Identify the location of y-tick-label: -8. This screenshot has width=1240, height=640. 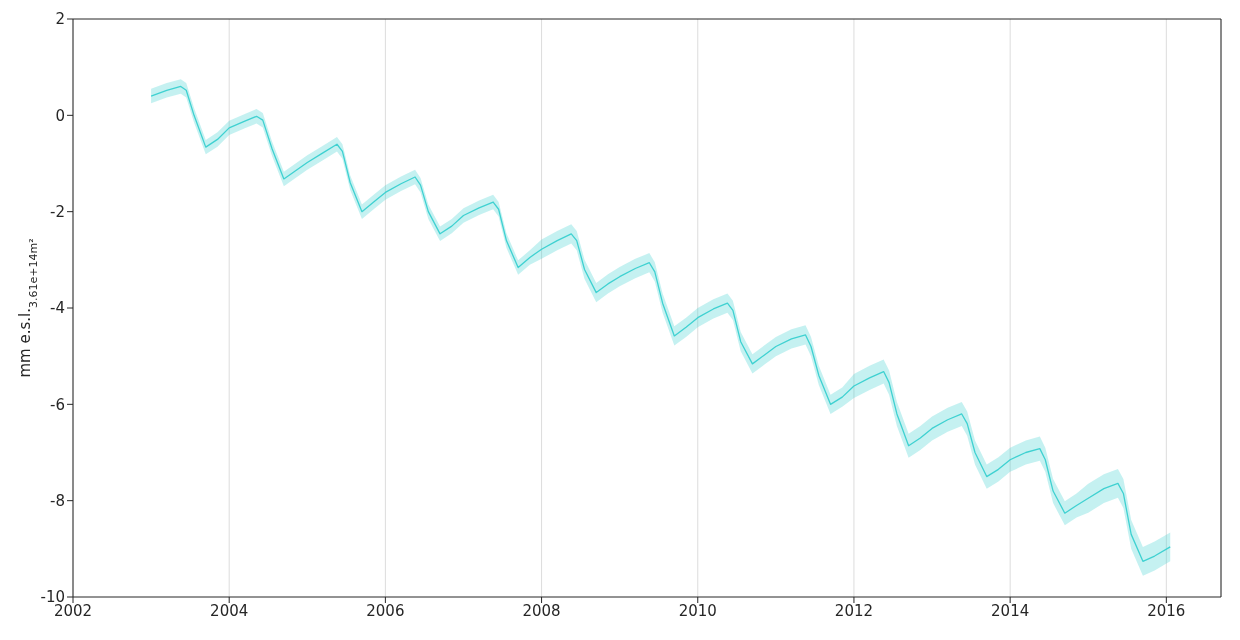
(57, 500).